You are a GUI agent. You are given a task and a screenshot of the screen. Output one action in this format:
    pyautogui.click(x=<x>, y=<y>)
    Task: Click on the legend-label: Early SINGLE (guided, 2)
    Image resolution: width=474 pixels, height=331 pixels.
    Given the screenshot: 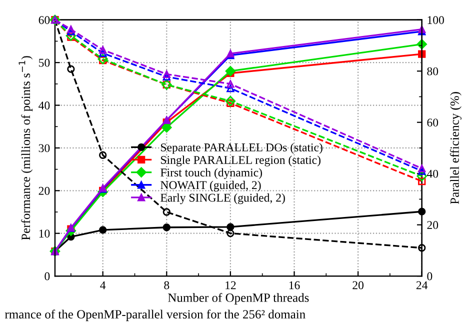 What is the action you would take?
    pyautogui.click(x=222, y=198)
    